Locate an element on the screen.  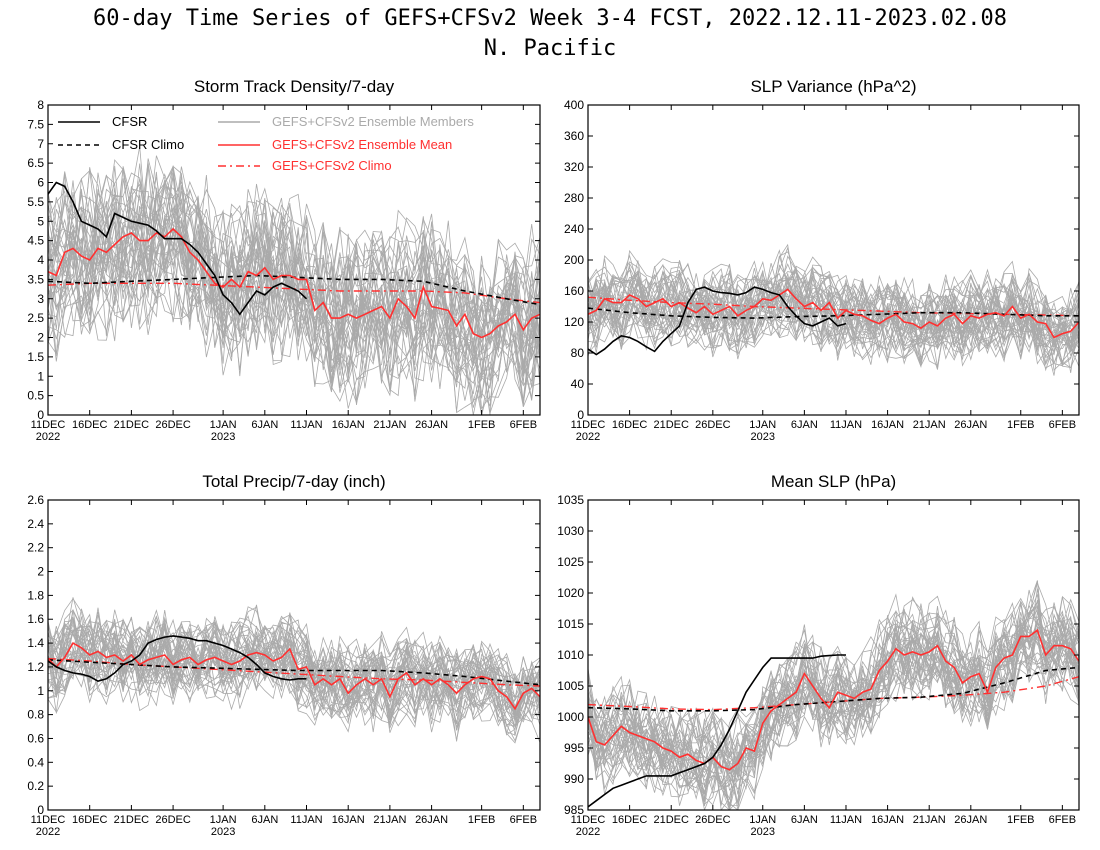
y-tick-label: 6 is located at coordinates (40, 183).